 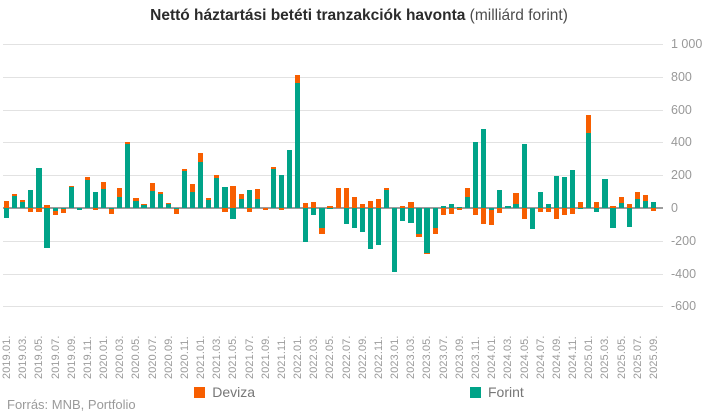 What do you see at coordinates (508, 357) in the screenshot?
I see `x-axis-tick-label: 2024.03.` at bounding box center [508, 357].